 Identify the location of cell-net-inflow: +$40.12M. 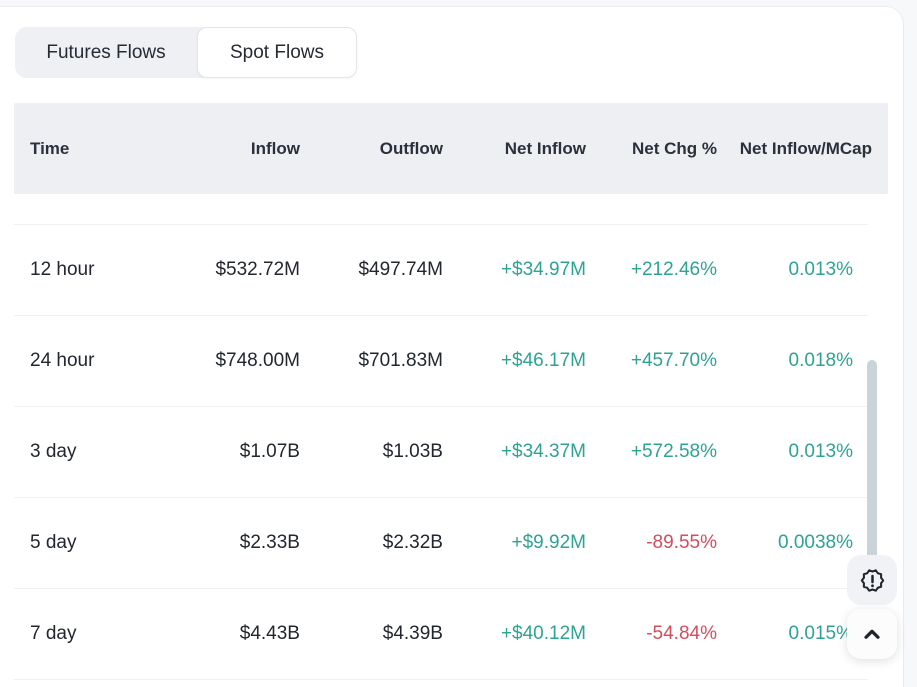
(543, 633).